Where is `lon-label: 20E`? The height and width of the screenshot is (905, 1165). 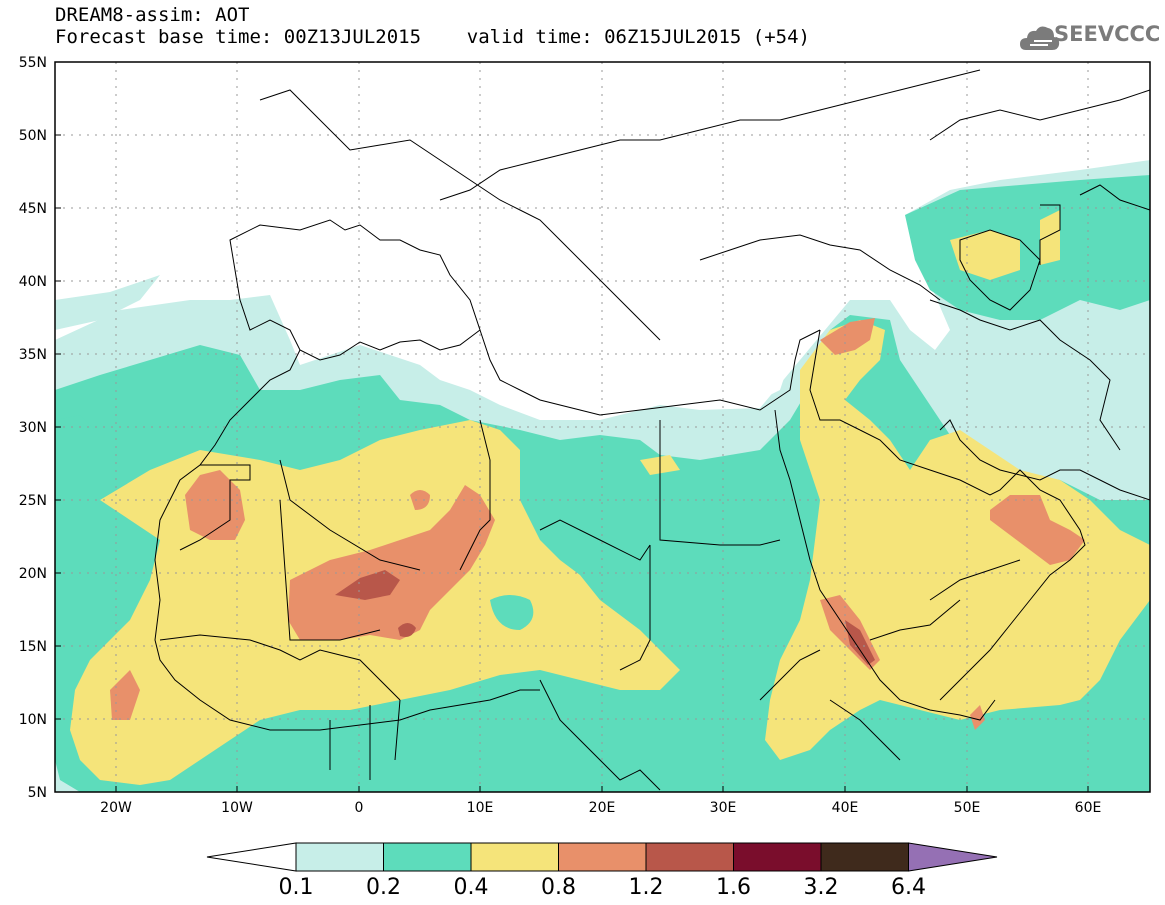 lon-label: 20E is located at coordinates (602, 808).